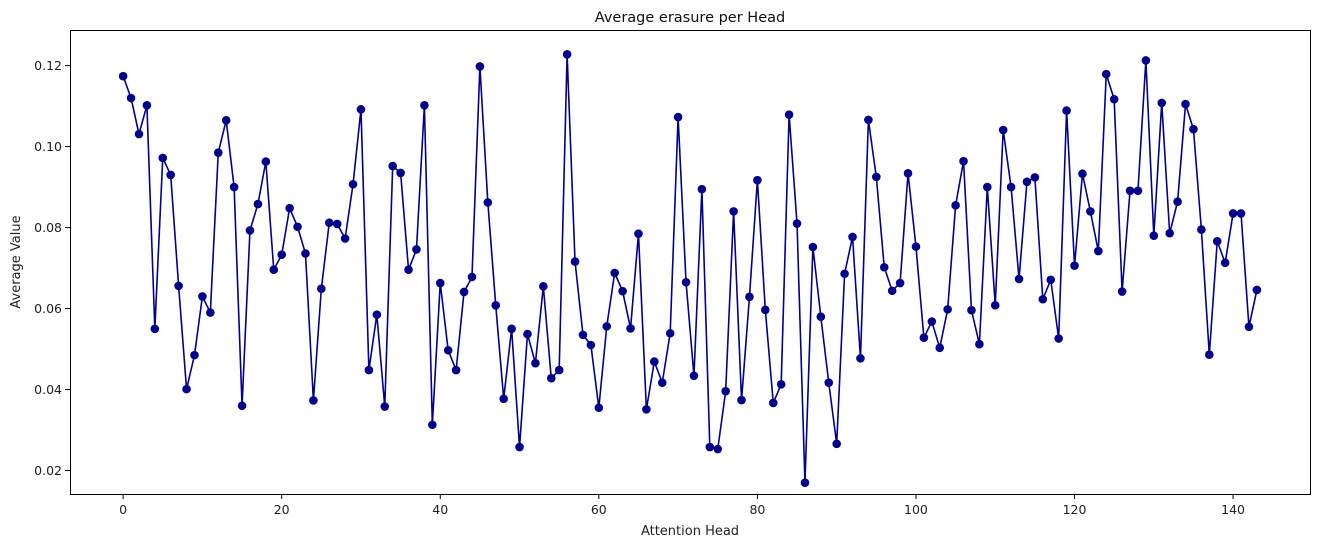 The image size is (1320, 547). What do you see at coordinates (690, 18) in the screenshot?
I see `chart-title: Average erasure per Head` at bounding box center [690, 18].